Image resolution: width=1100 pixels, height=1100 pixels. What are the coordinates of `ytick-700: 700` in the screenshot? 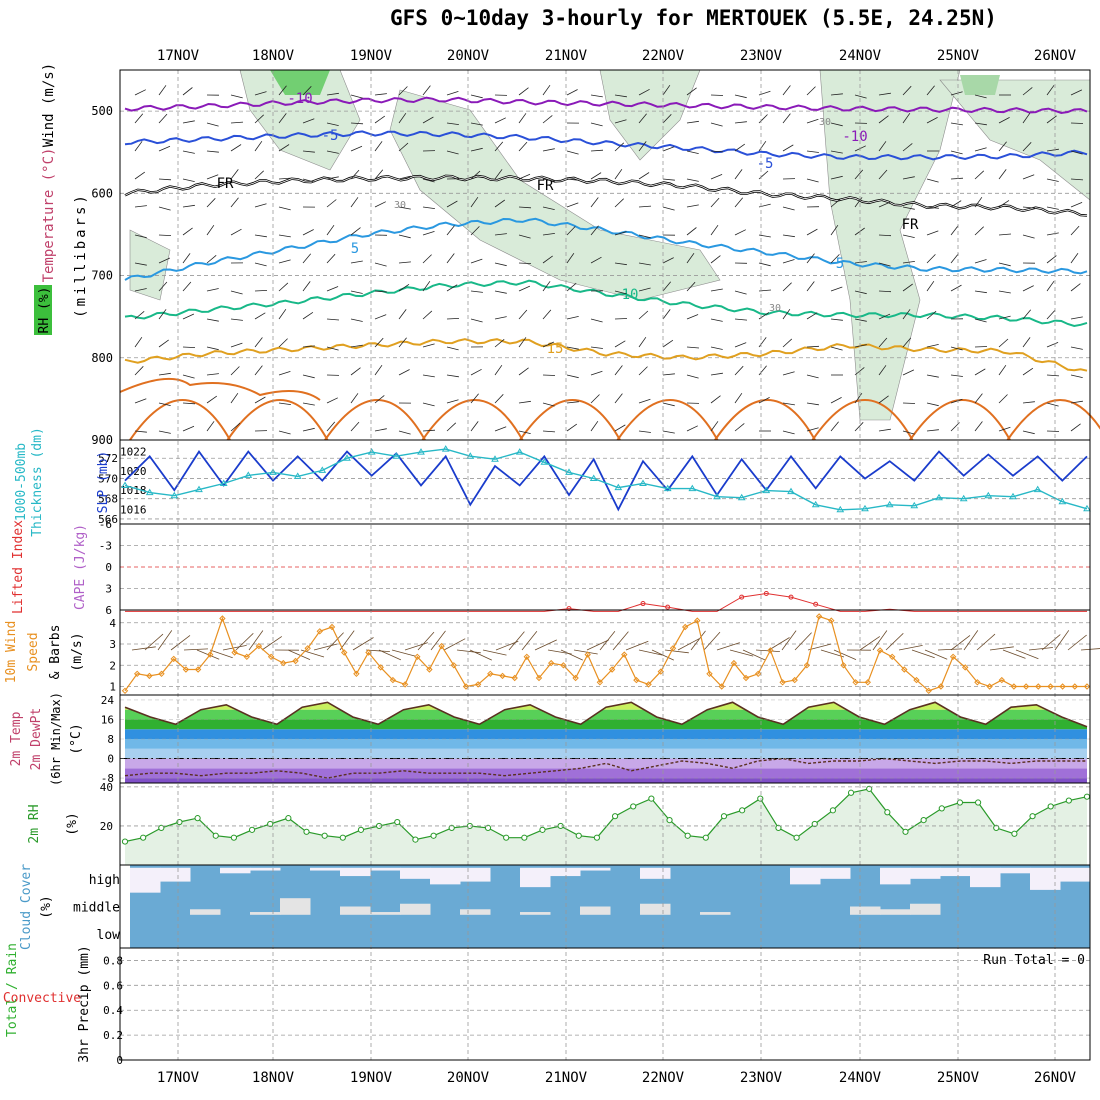 It's located at (102, 276).